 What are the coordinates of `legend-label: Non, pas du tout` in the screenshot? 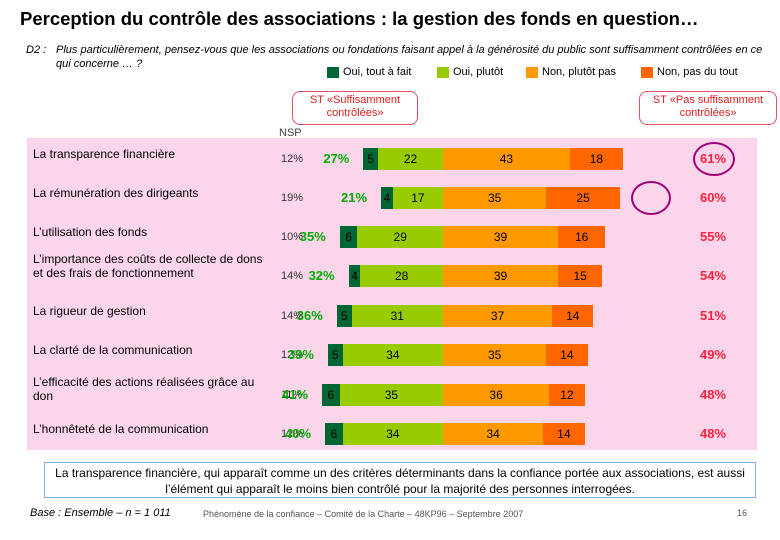 It's located at (697, 72).